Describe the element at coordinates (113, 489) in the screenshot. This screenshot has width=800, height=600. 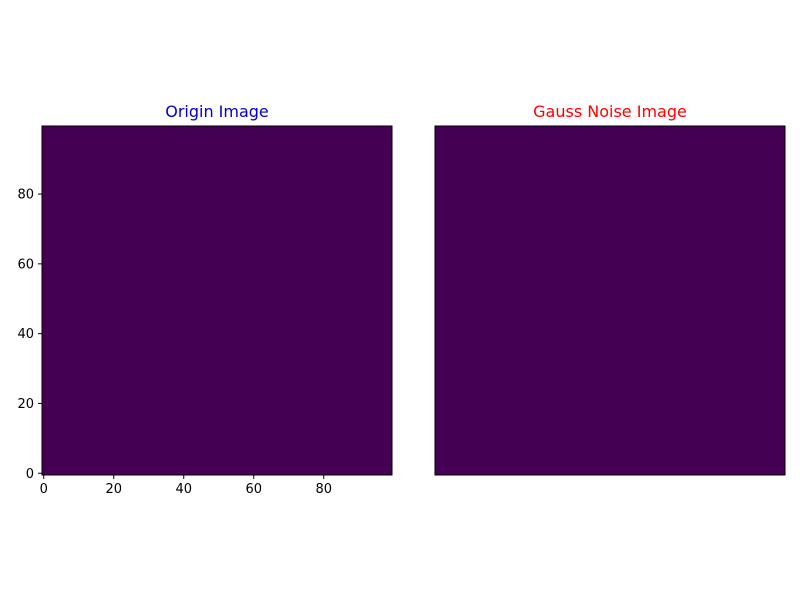
I see `x-tick-label: 20` at that location.